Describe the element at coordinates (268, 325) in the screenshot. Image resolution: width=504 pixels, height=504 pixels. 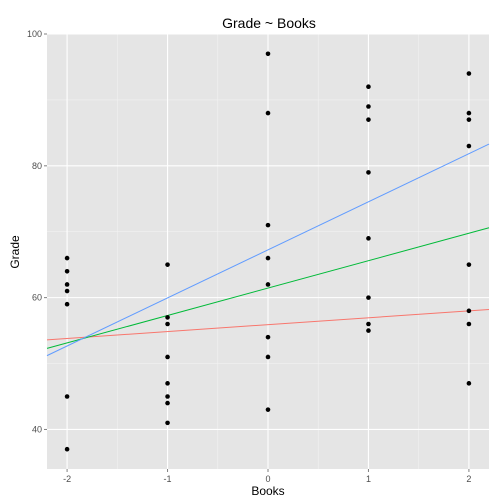
I see `fit-line` at that location.